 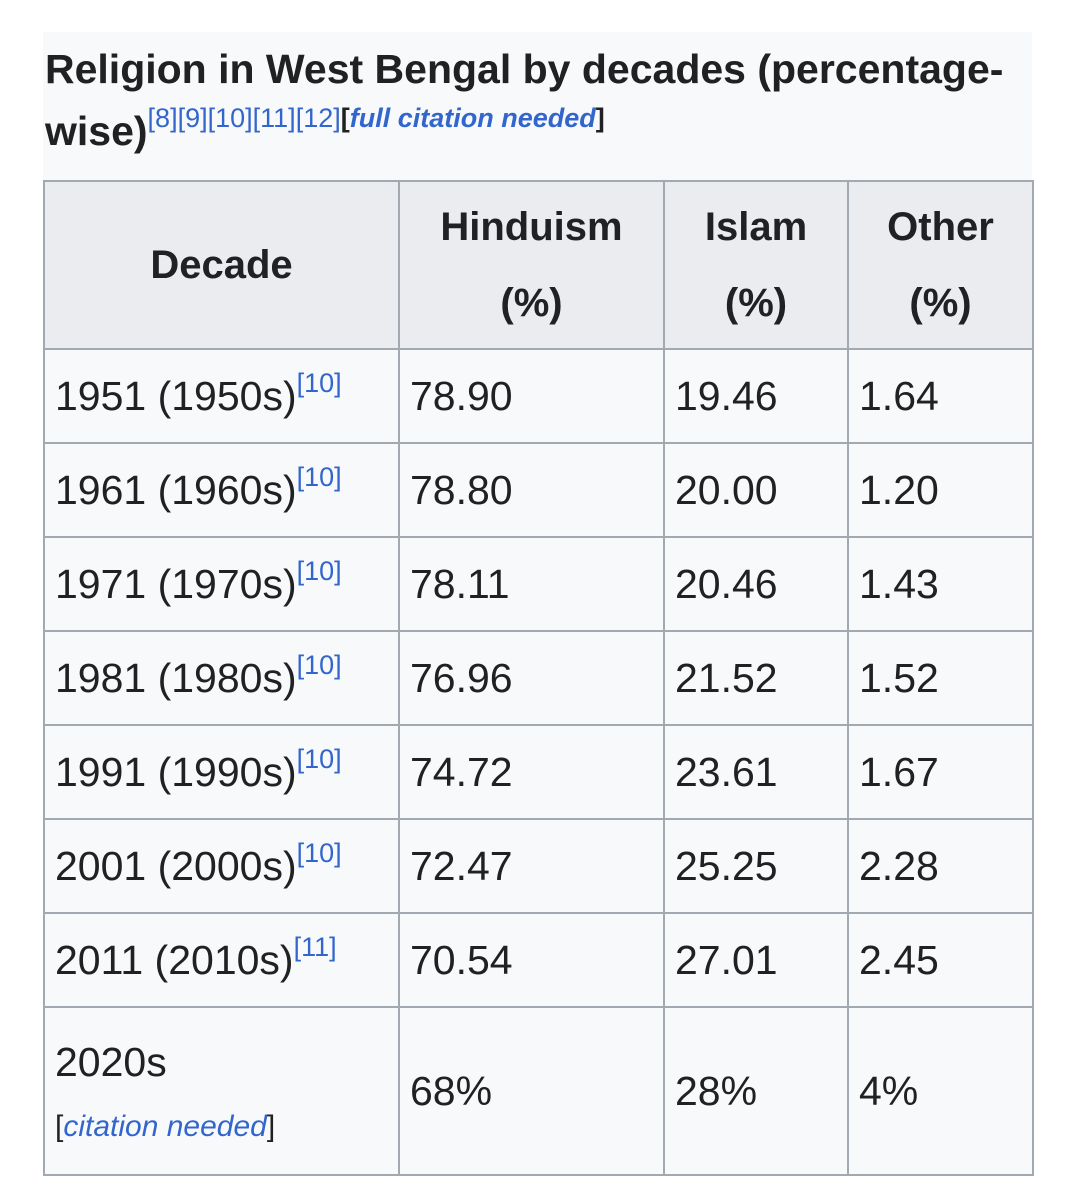 What do you see at coordinates (940, 960) in the screenshot?
I see `other-cell: 2.45` at bounding box center [940, 960].